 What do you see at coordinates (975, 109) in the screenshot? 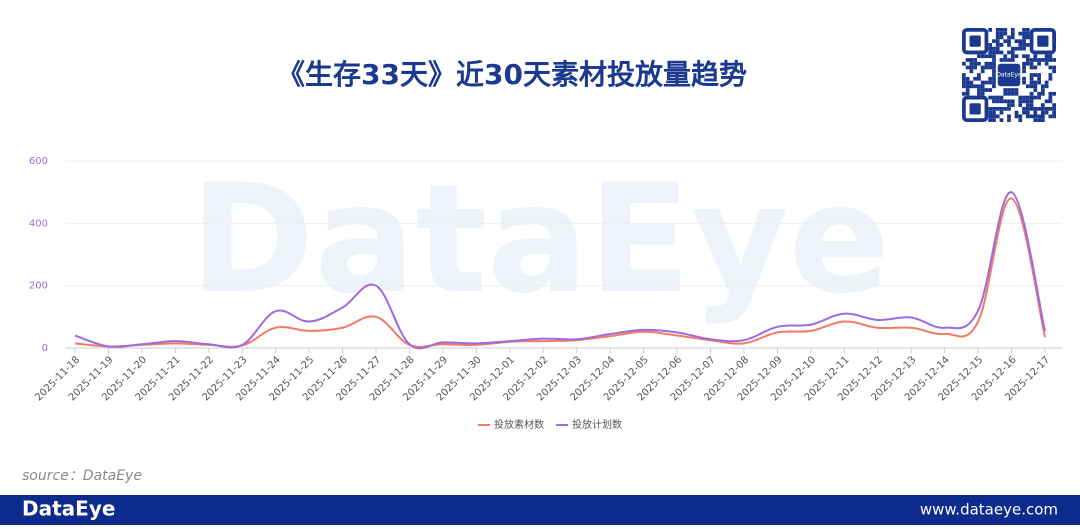
I see `qr-finder-core` at bounding box center [975, 109].